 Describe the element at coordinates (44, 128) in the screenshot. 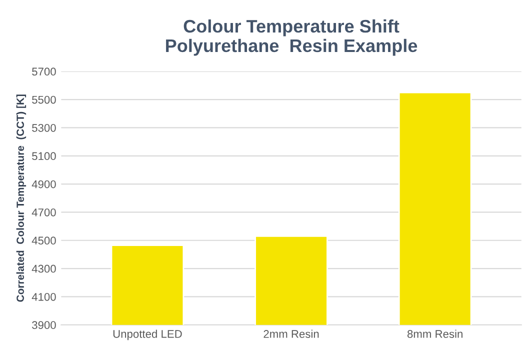

I see `y-tick-label: 5300` at that location.